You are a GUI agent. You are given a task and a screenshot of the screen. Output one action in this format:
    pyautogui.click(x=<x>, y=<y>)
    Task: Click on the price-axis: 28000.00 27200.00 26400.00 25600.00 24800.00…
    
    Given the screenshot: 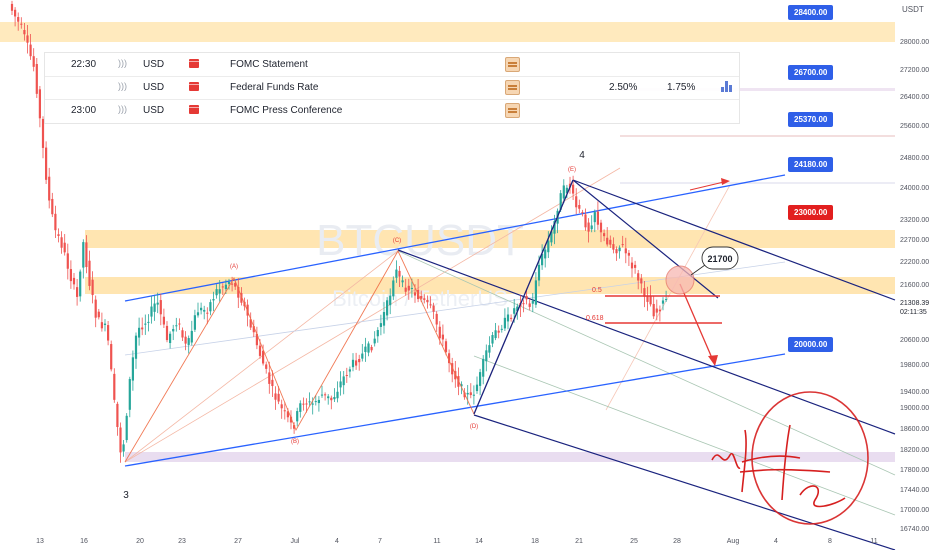 What is the action you would take?
    pyautogui.click(x=914, y=286)
    